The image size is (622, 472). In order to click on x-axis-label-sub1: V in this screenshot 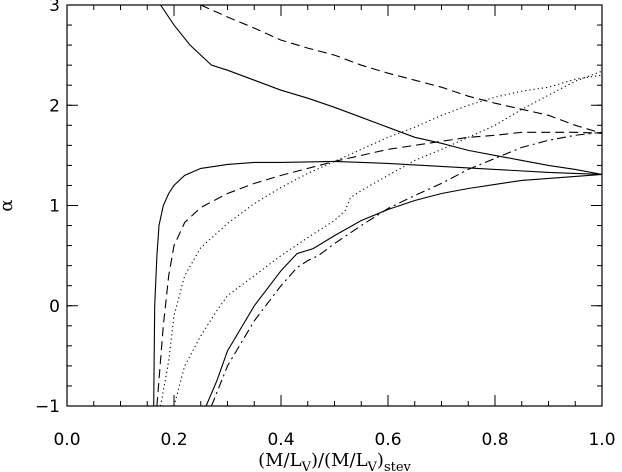, I will do `click(306, 466)`.